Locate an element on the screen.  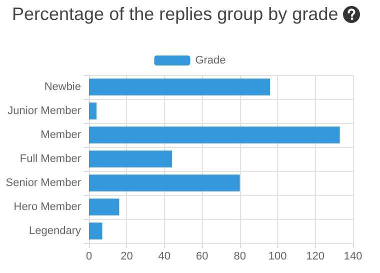
x-tick-label: 60 is located at coordinates (202, 256).